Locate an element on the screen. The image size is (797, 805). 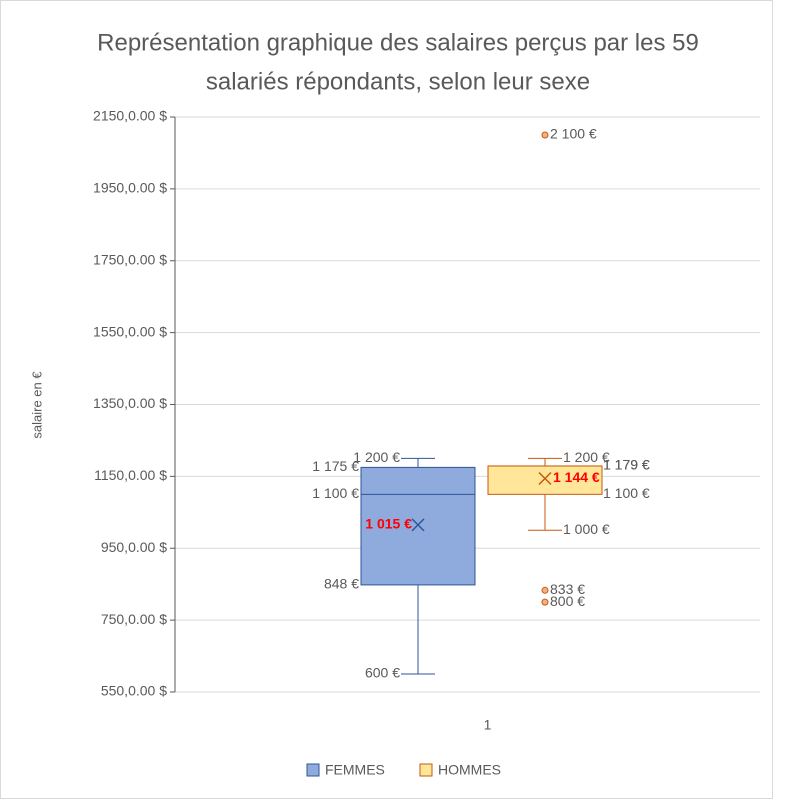
y-tick-label: 550,0.00 $ is located at coordinates (134, 691).